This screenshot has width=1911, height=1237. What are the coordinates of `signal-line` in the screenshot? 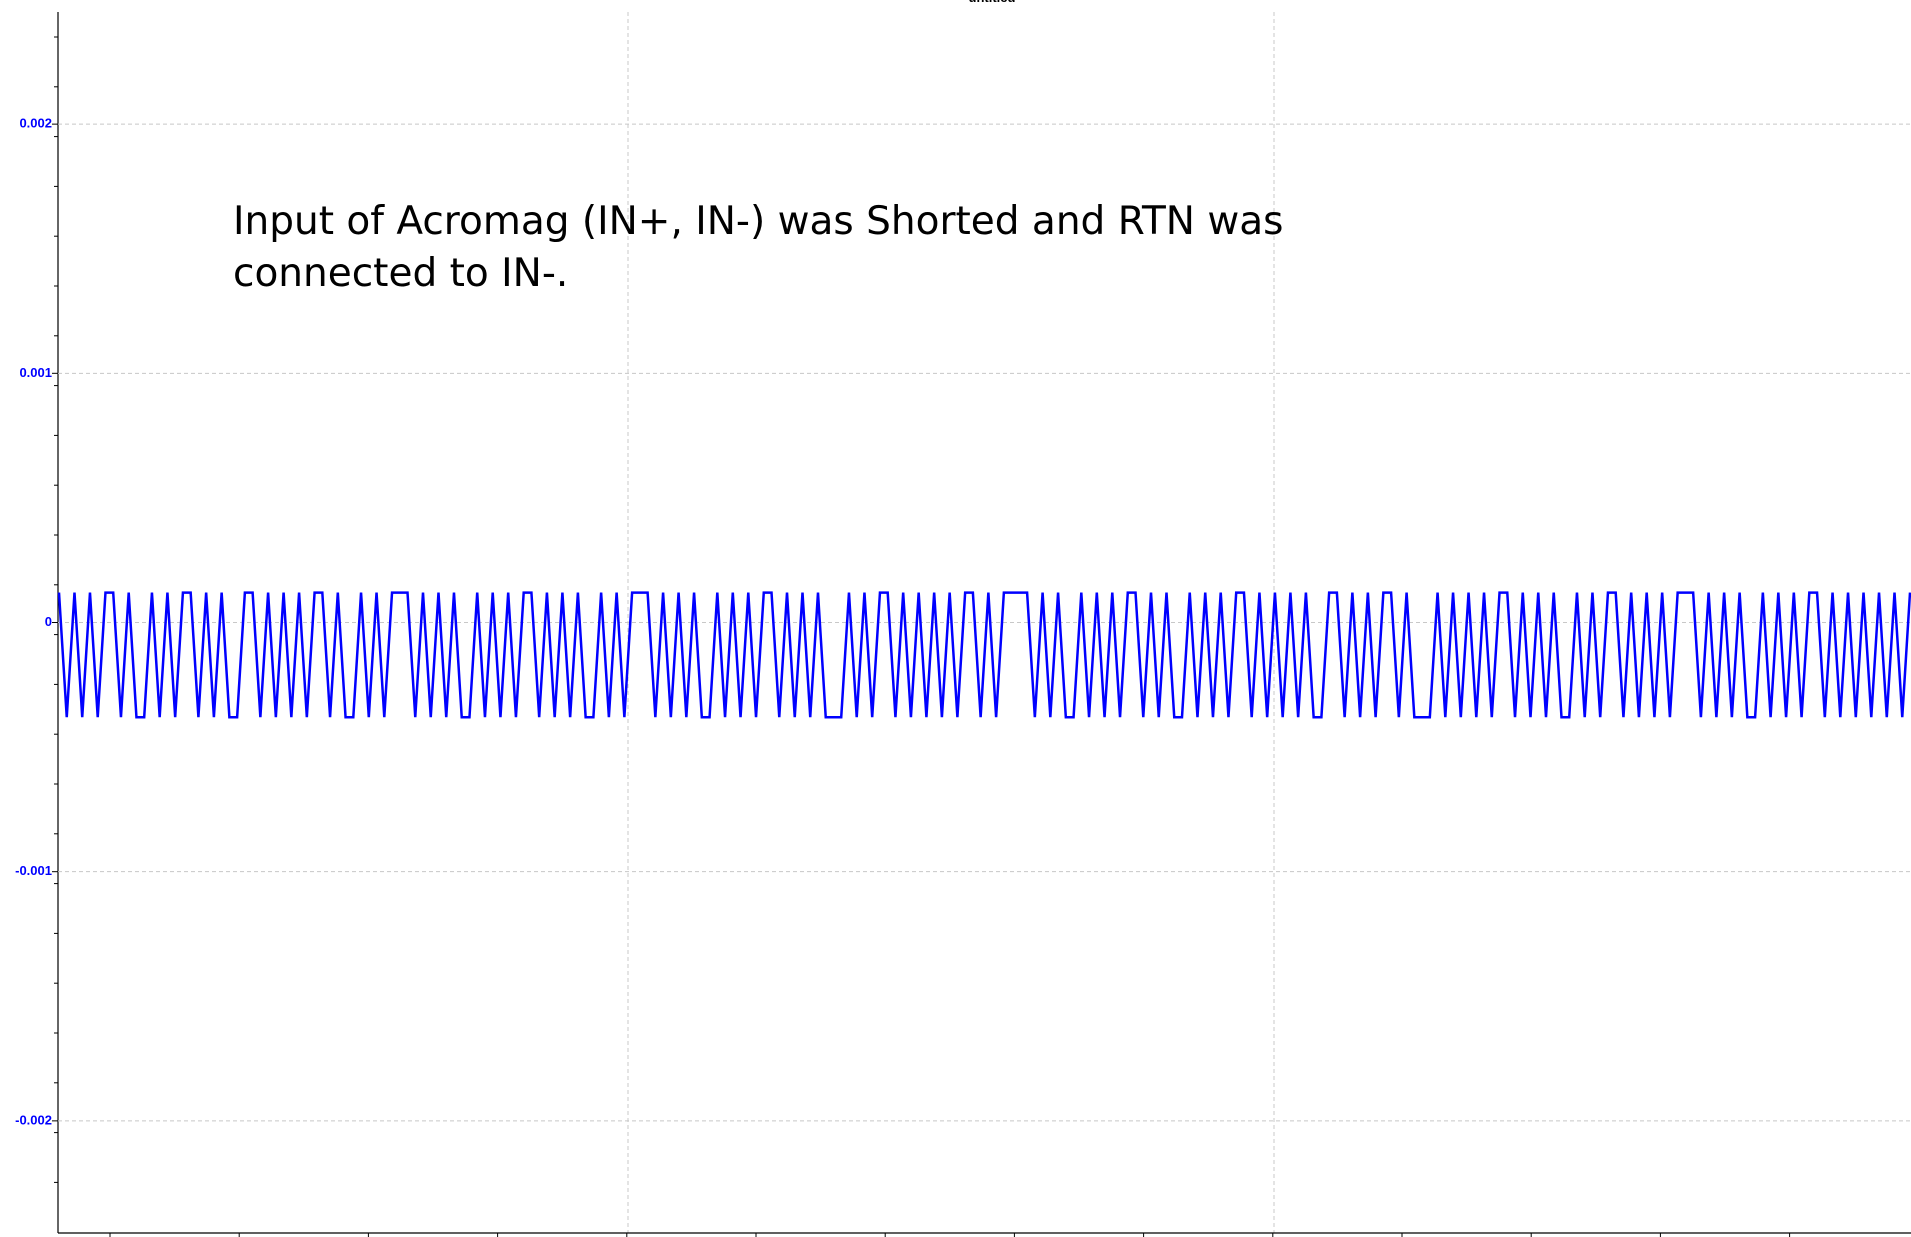 It's located at (984, 655).